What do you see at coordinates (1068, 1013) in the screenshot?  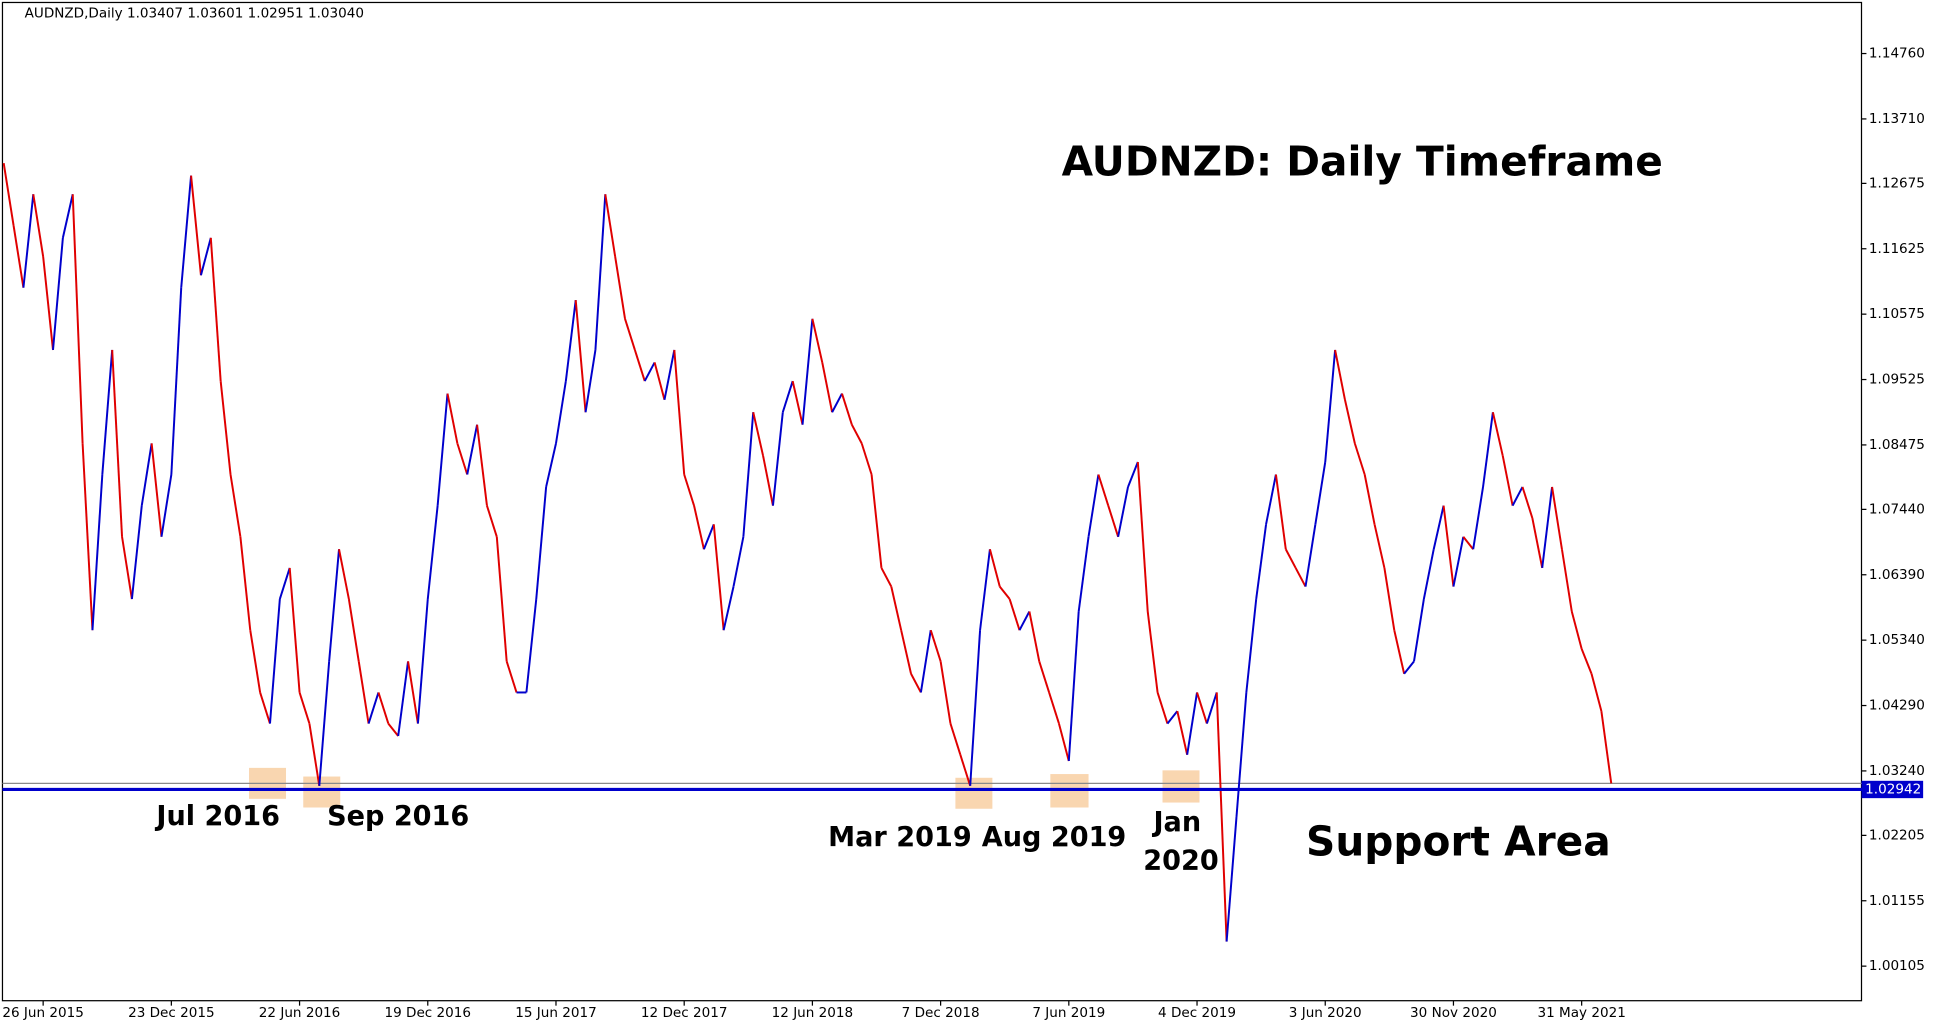 I see `x-tick-label: 7 Jun 2019` at bounding box center [1068, 1013].